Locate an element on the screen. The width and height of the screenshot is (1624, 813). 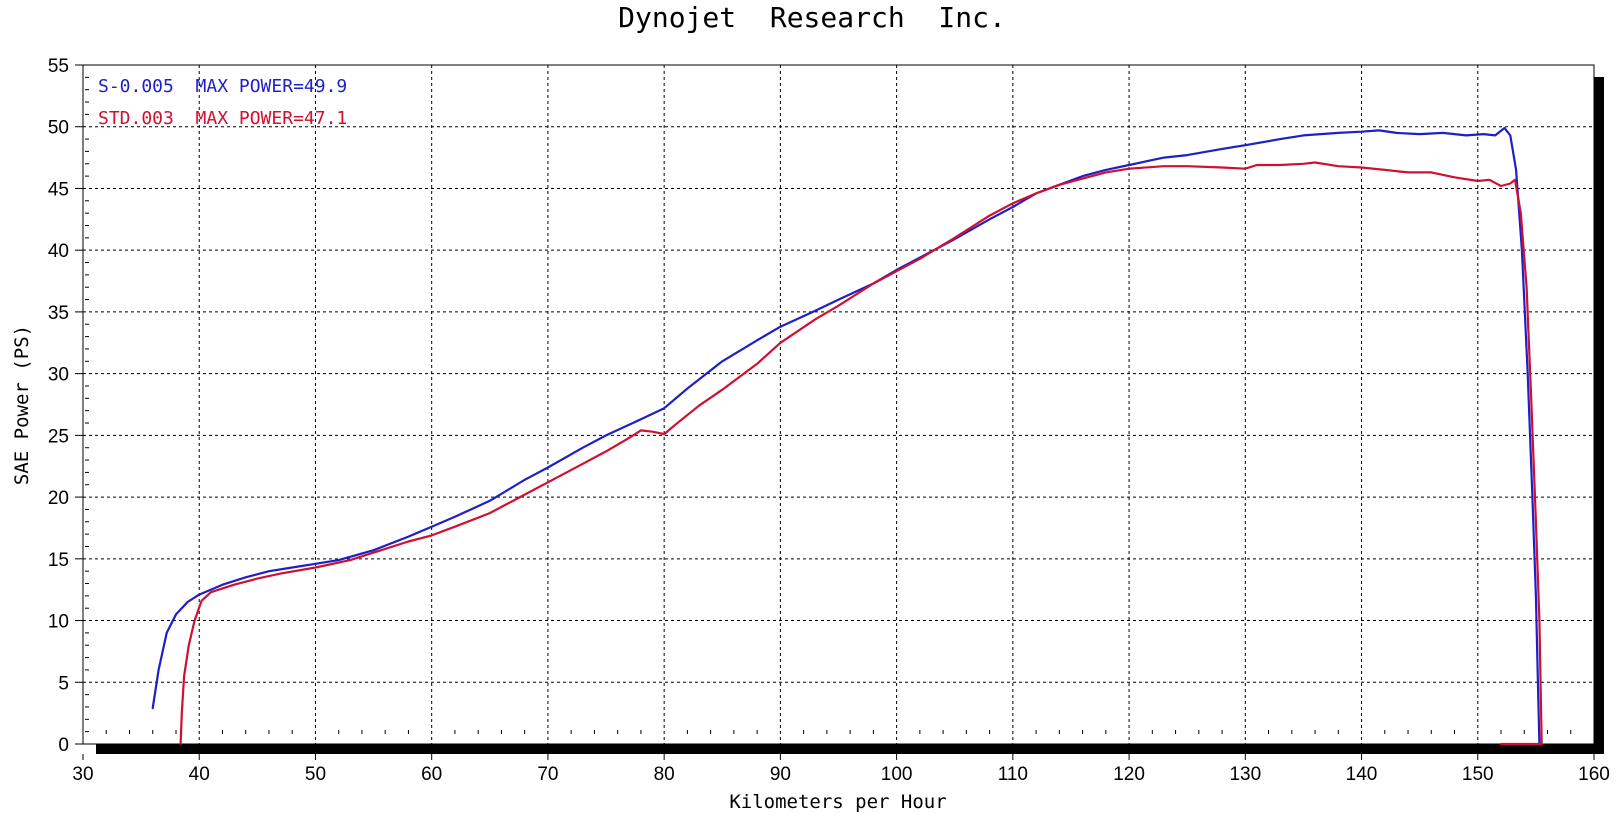
y-tick-label: 15 is located at coordinates (58, 560).